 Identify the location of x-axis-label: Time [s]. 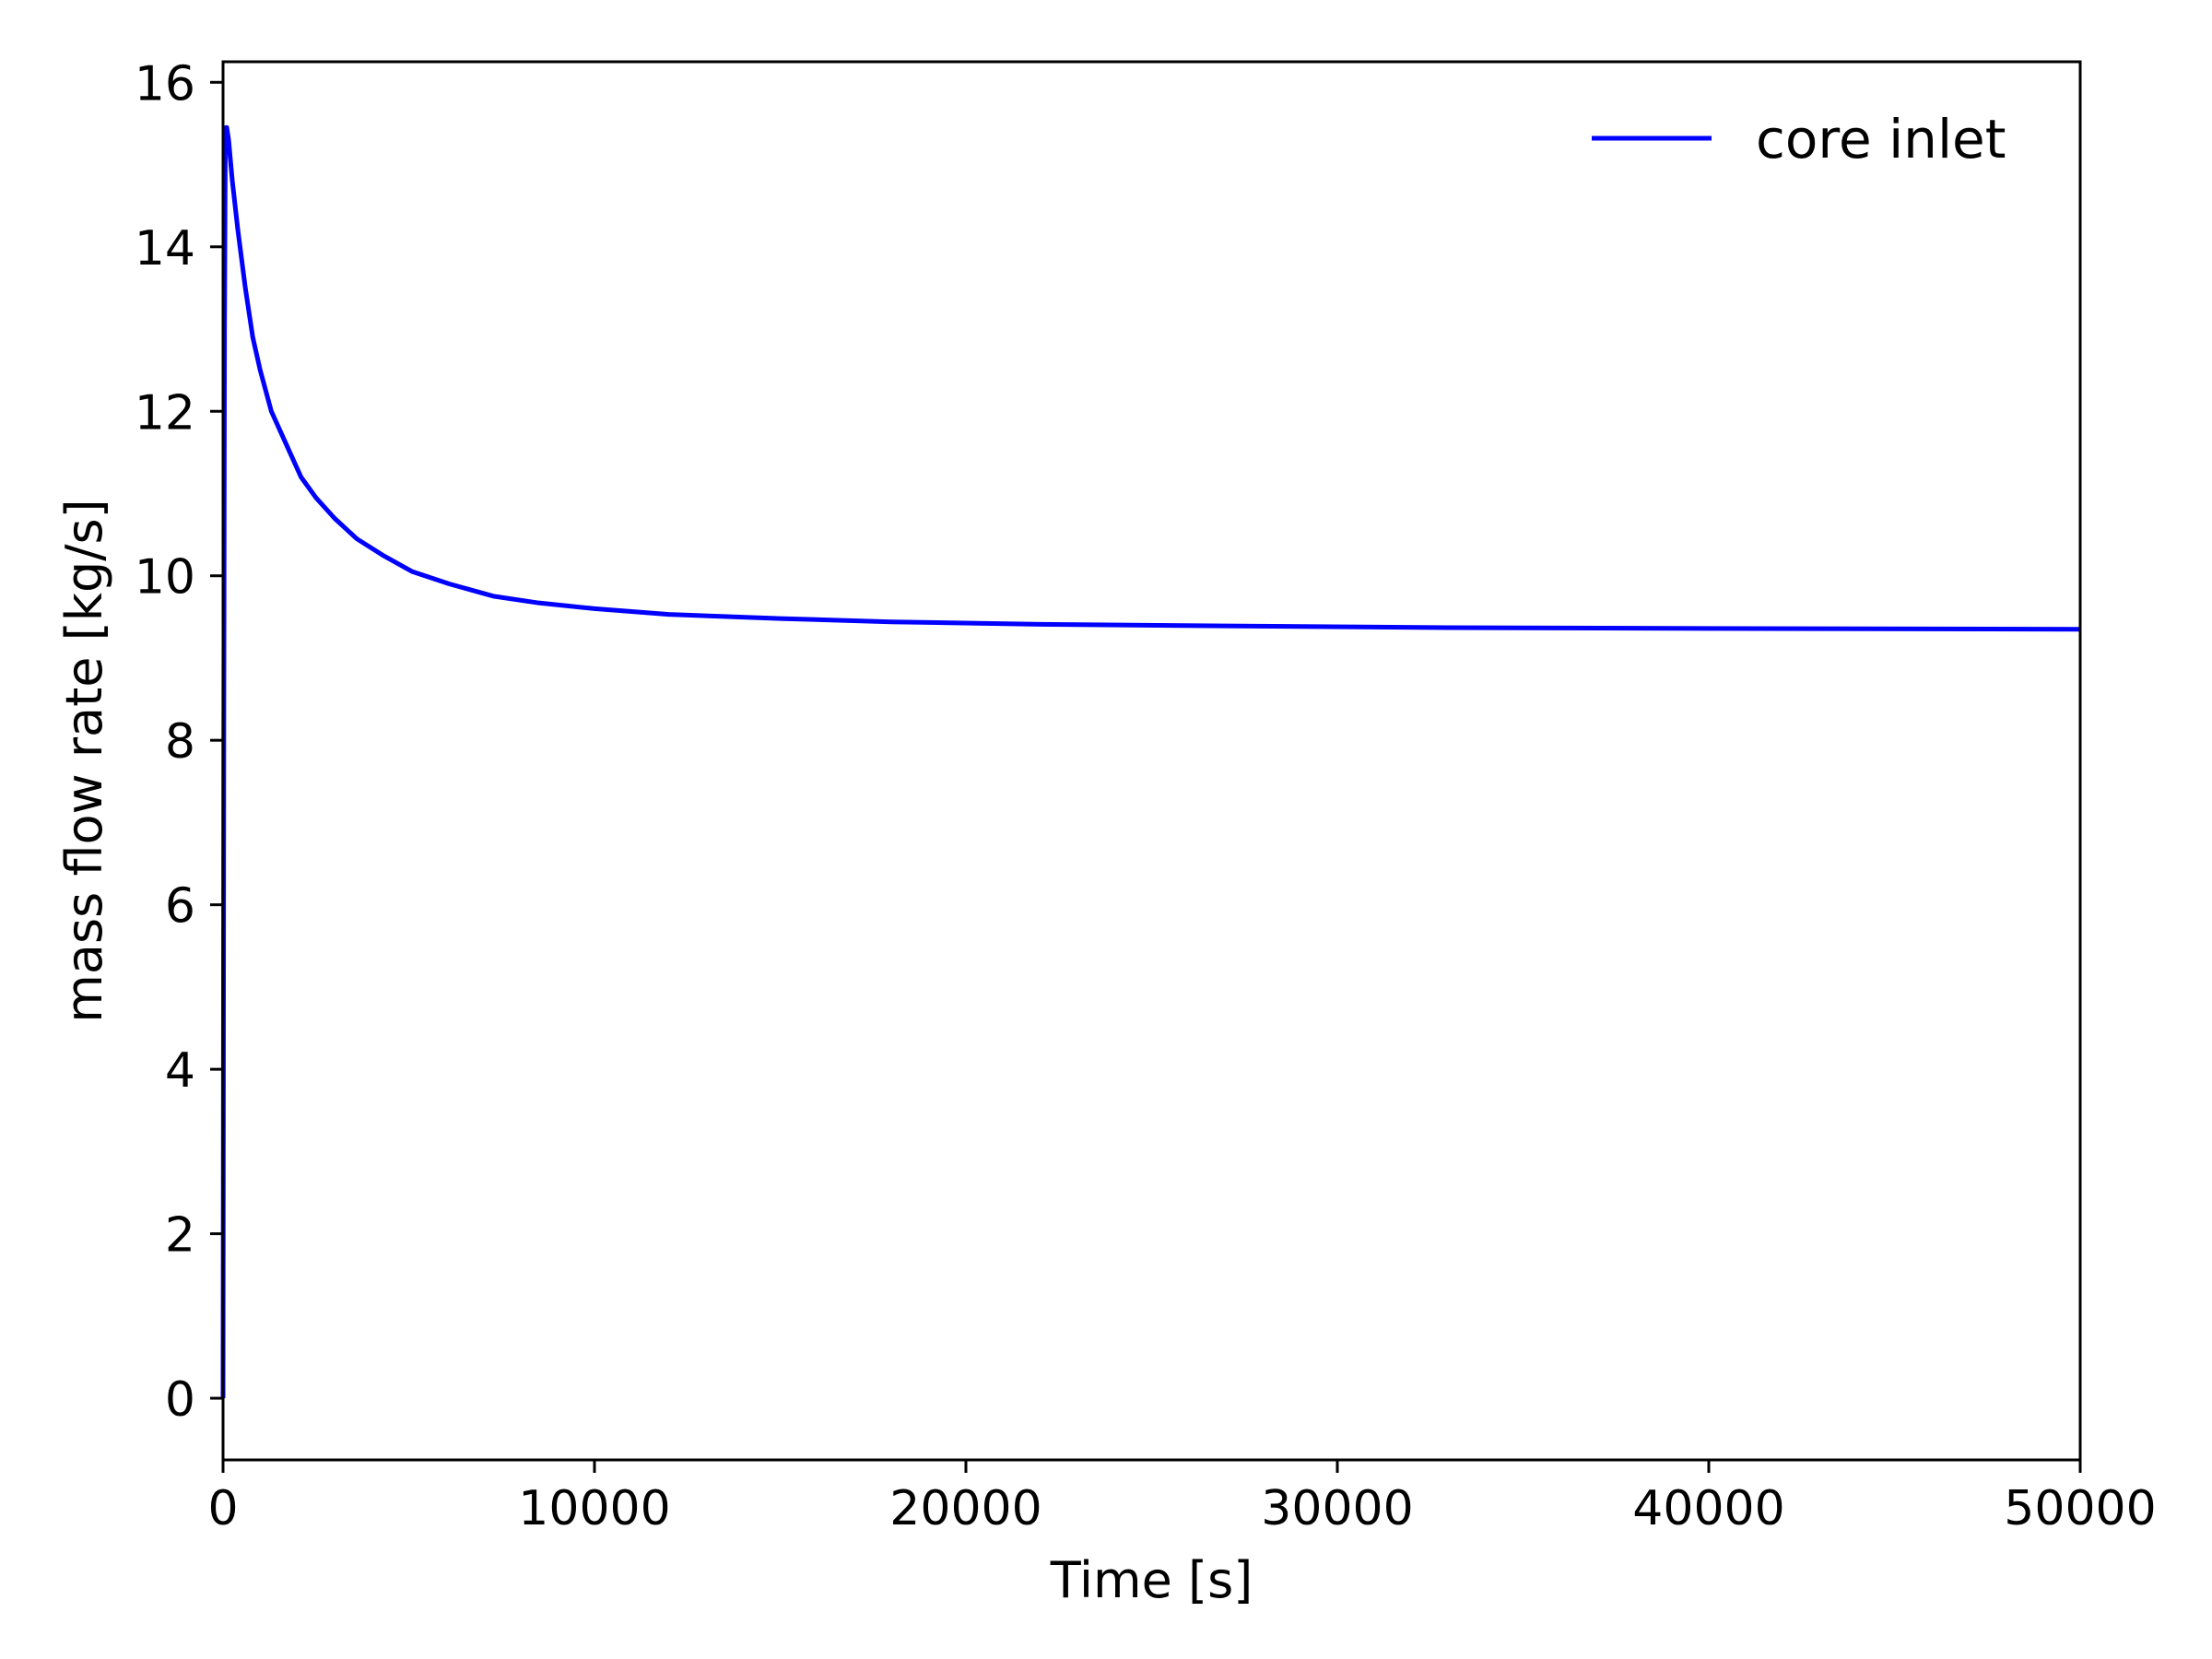
(1151, 1580).